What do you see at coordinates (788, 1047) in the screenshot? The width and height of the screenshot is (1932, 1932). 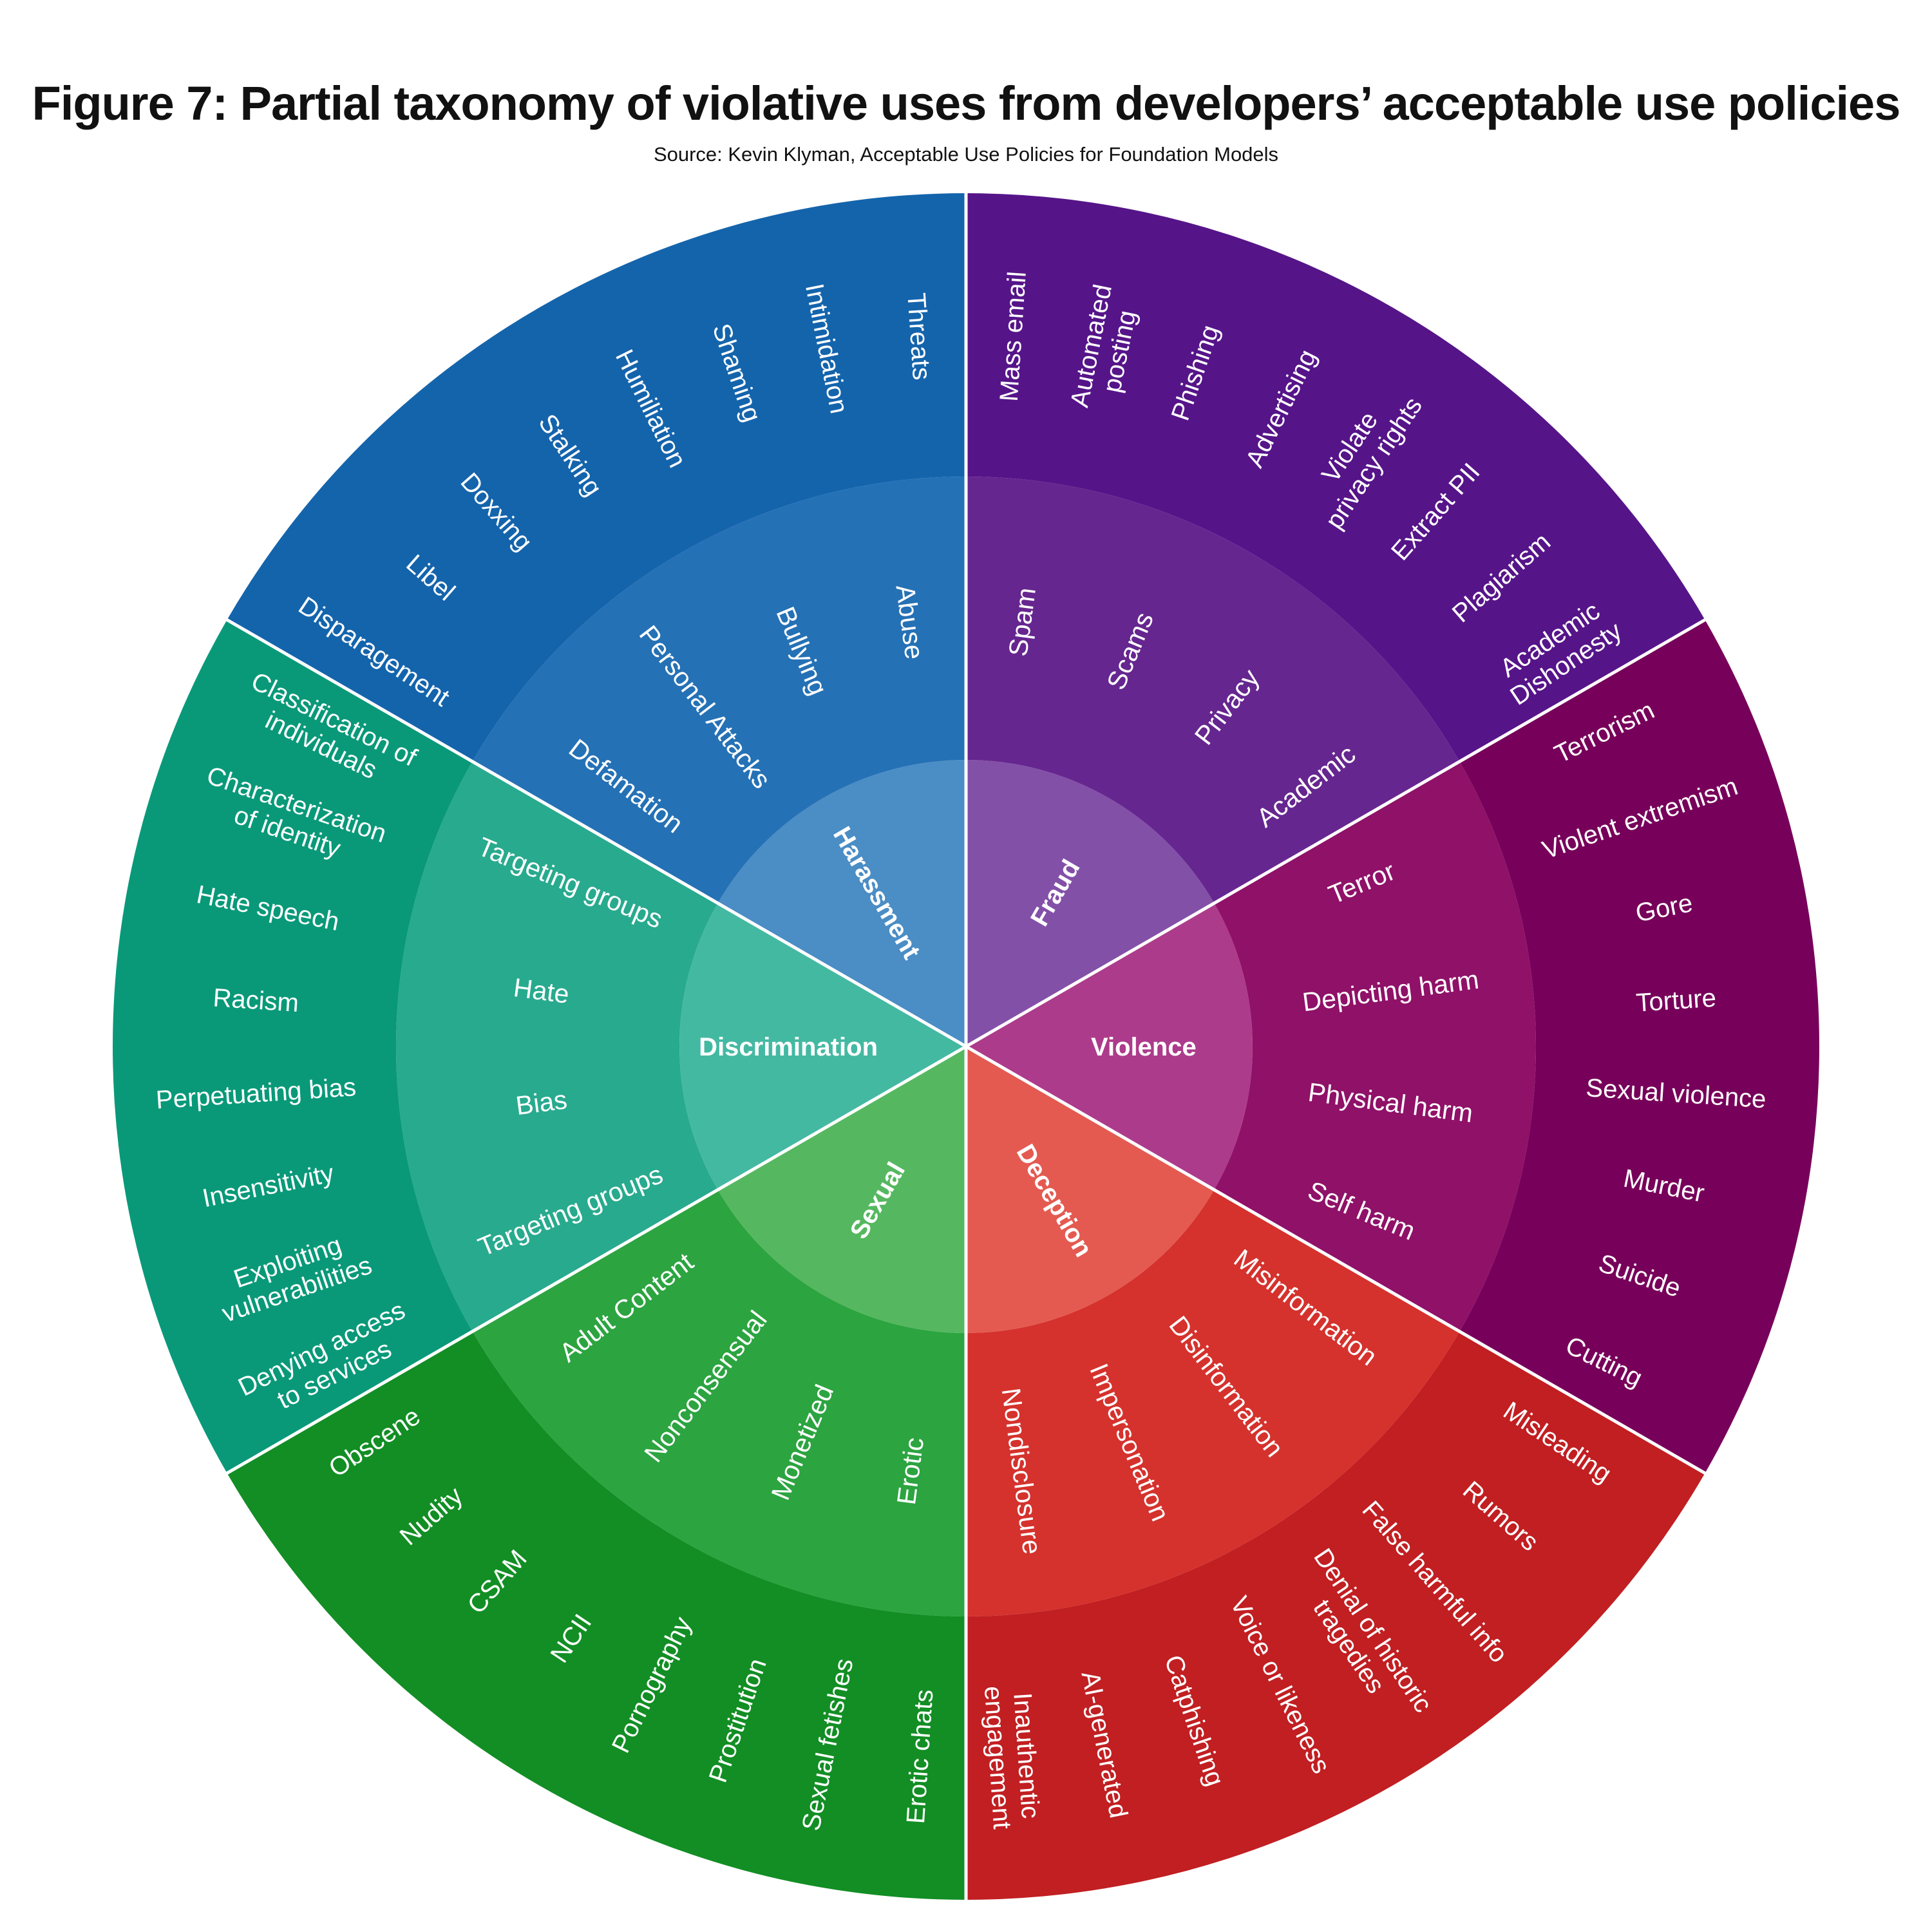 I see `category-label: Discrimination` at bounding box center [788, 1047].